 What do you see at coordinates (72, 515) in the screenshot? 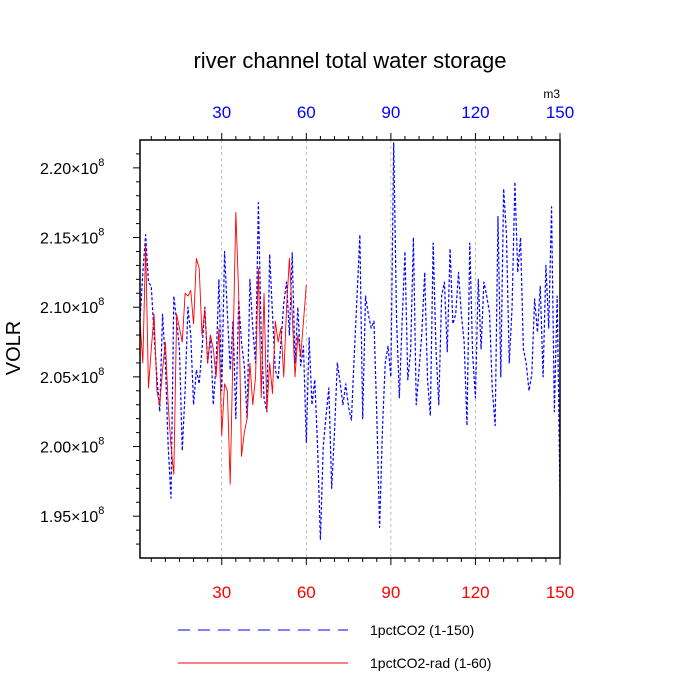
I see `y-tick-label: 1.95×10⁸` at bounding box center [72, 515].